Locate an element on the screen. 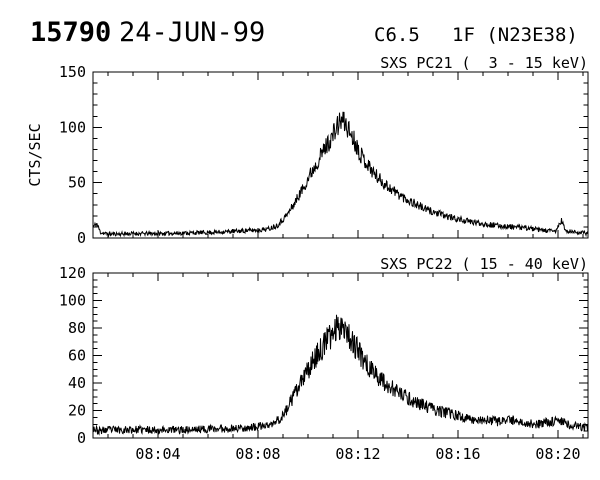 The height and width of the screenshot is (480, 600). y-tick-label: 20 is located at coordinates (77, 411).